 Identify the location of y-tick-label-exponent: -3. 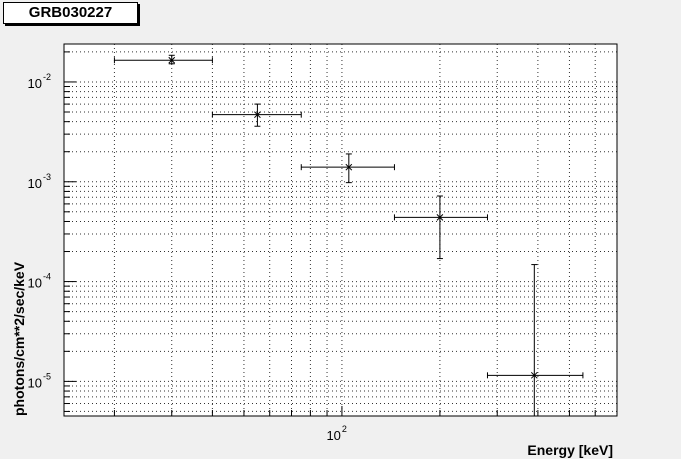
(47, 177).